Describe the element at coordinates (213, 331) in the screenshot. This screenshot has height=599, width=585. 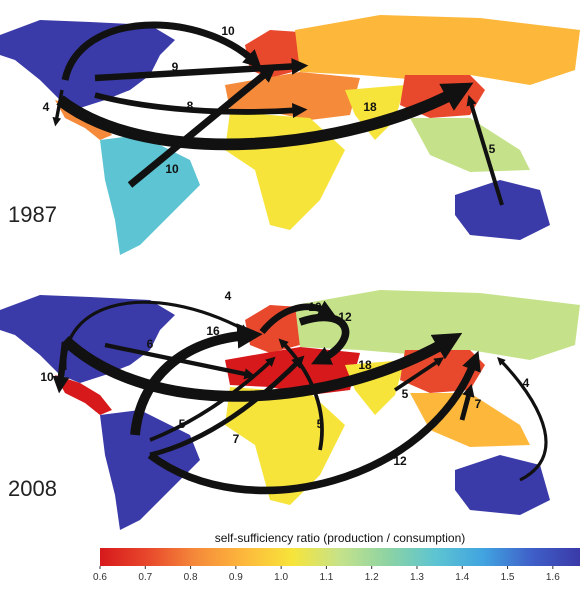
I see `flow-label: 16` at that location.